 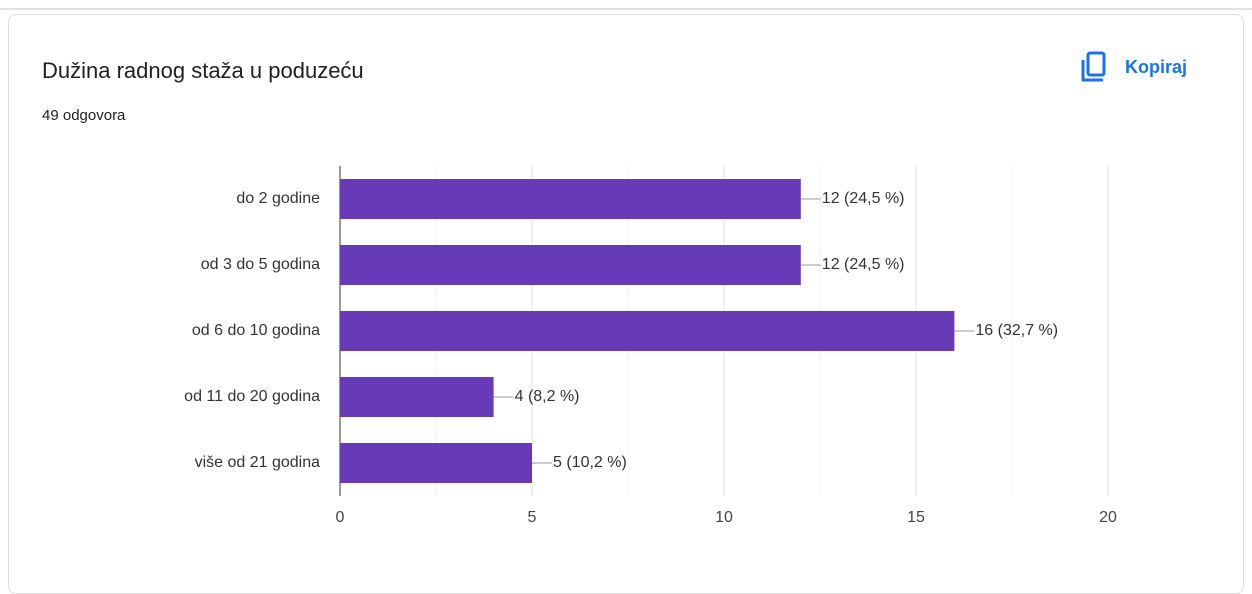 I want to click on x-tick-label: 20, so click(x=1108, y=517).